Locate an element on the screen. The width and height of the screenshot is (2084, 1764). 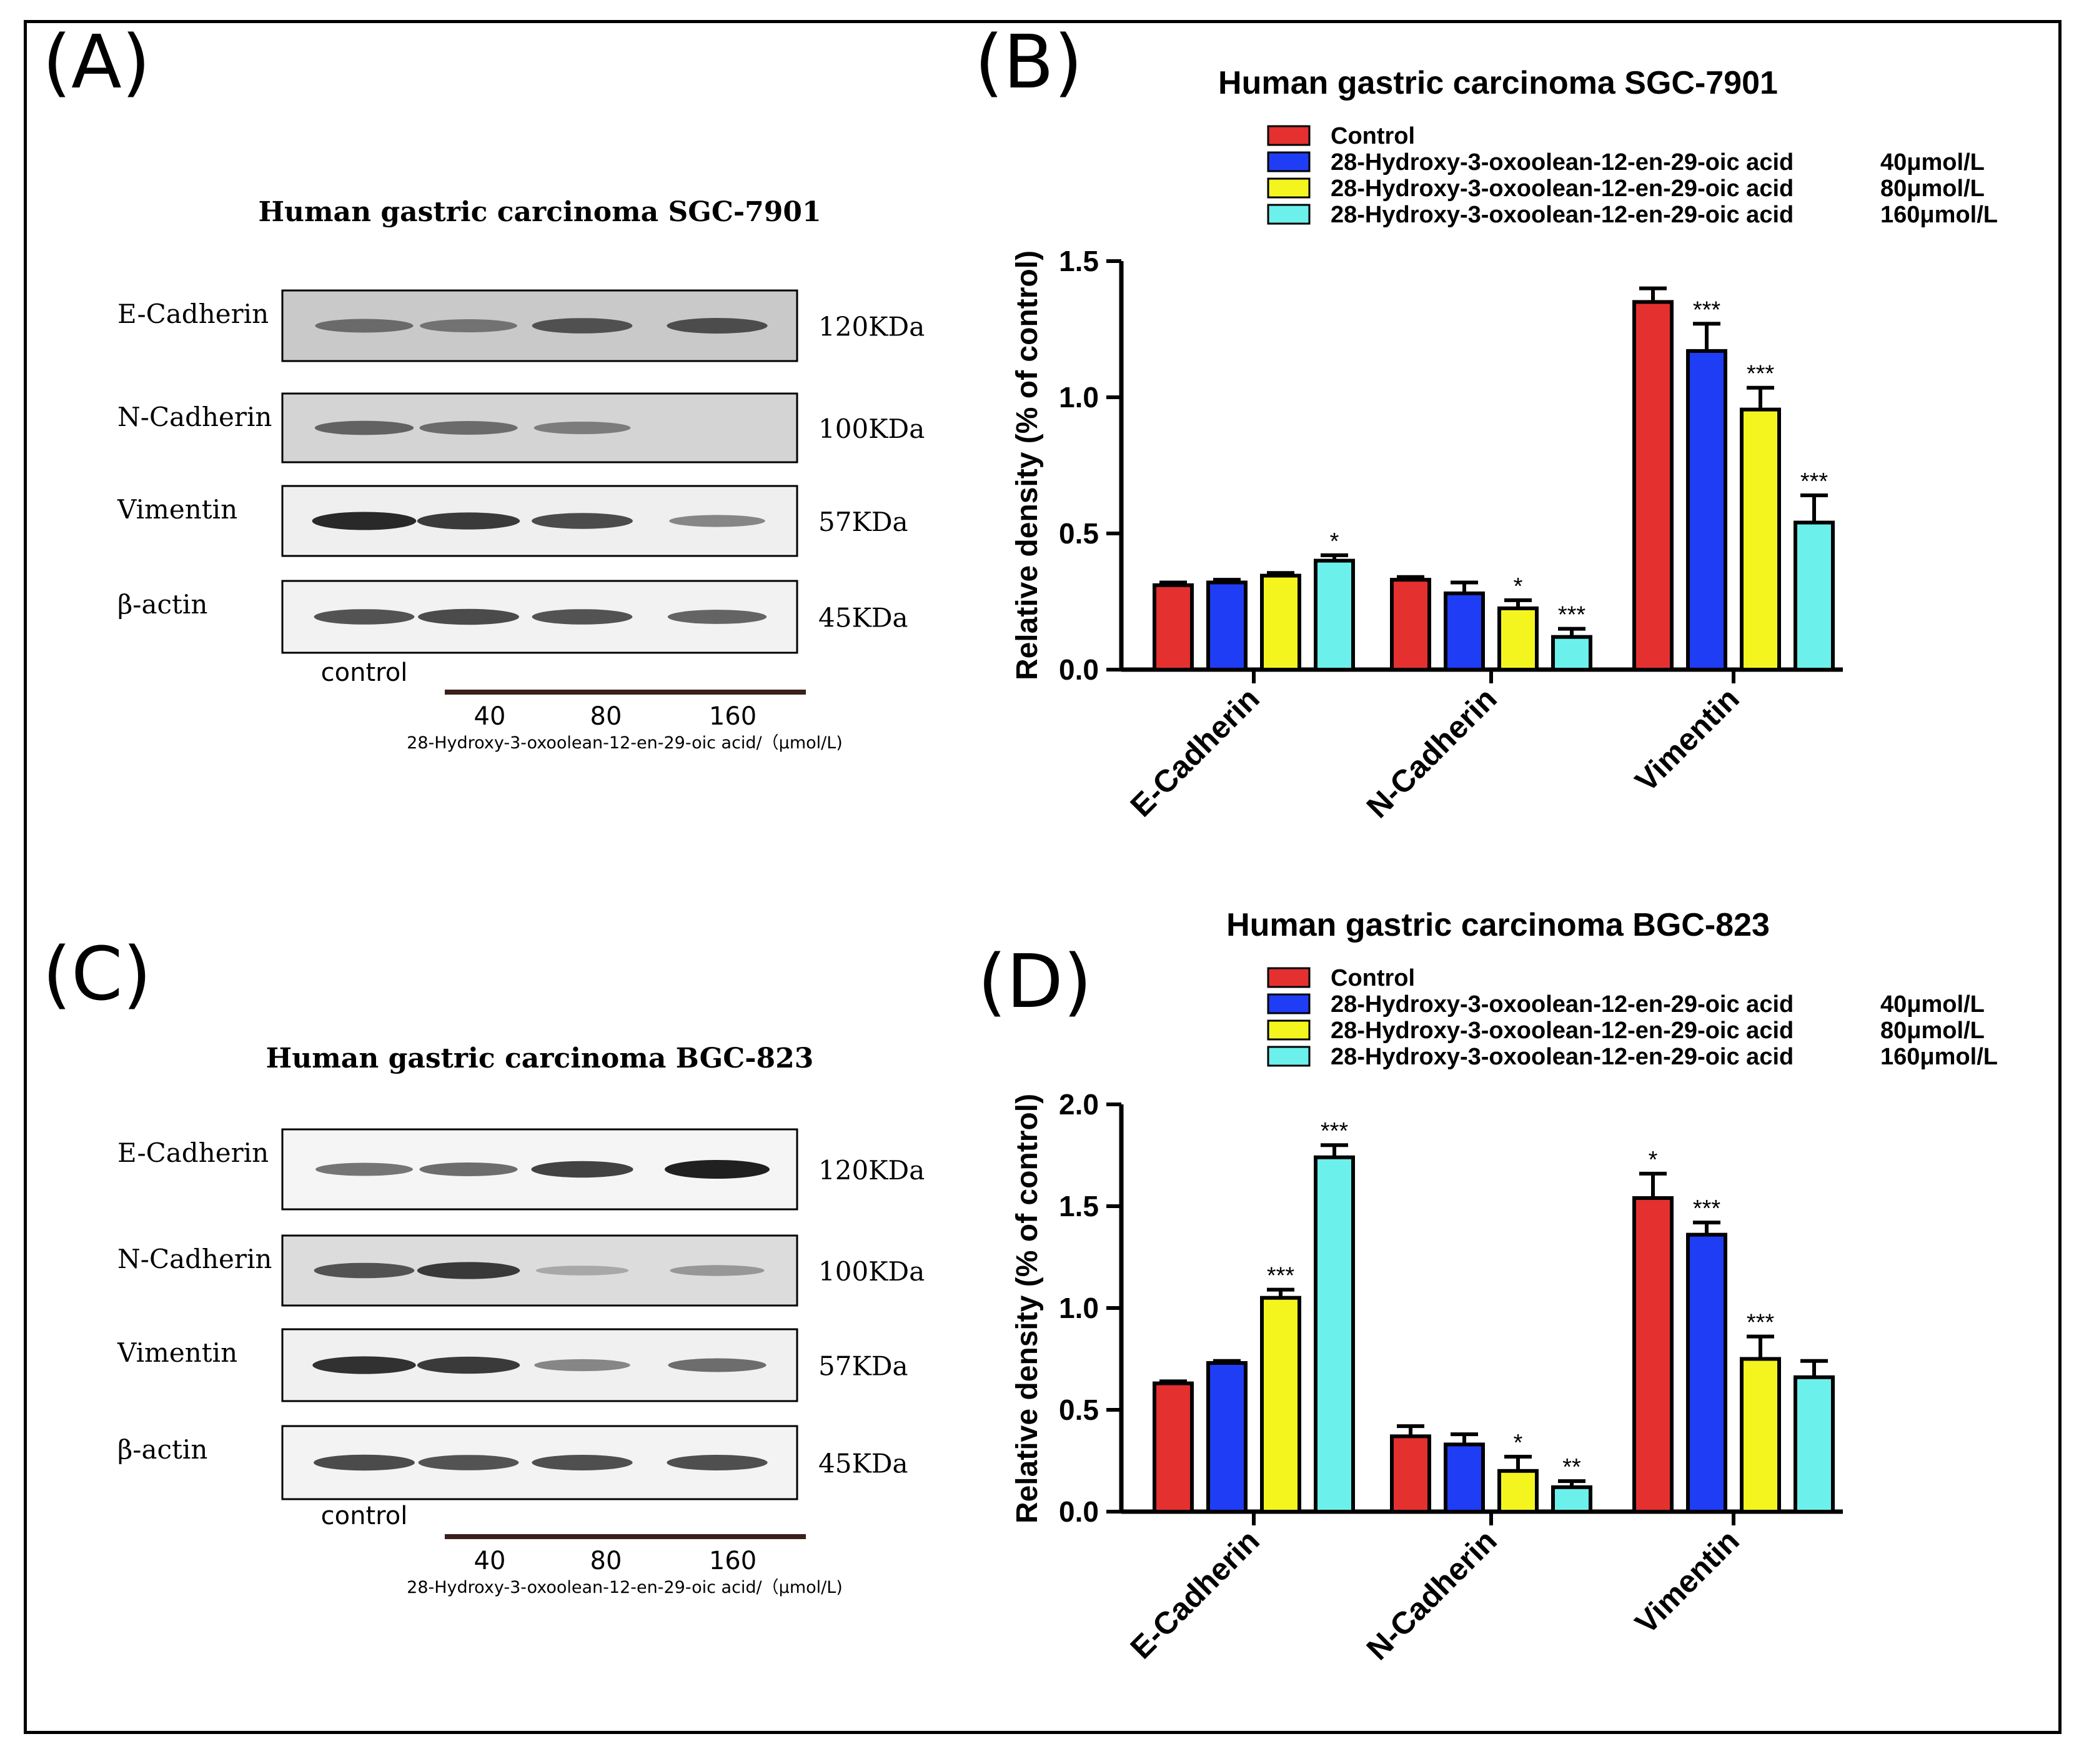
chart-title: Human gastric carcinoma BGC-823 is located at coordinates (1498, 925).